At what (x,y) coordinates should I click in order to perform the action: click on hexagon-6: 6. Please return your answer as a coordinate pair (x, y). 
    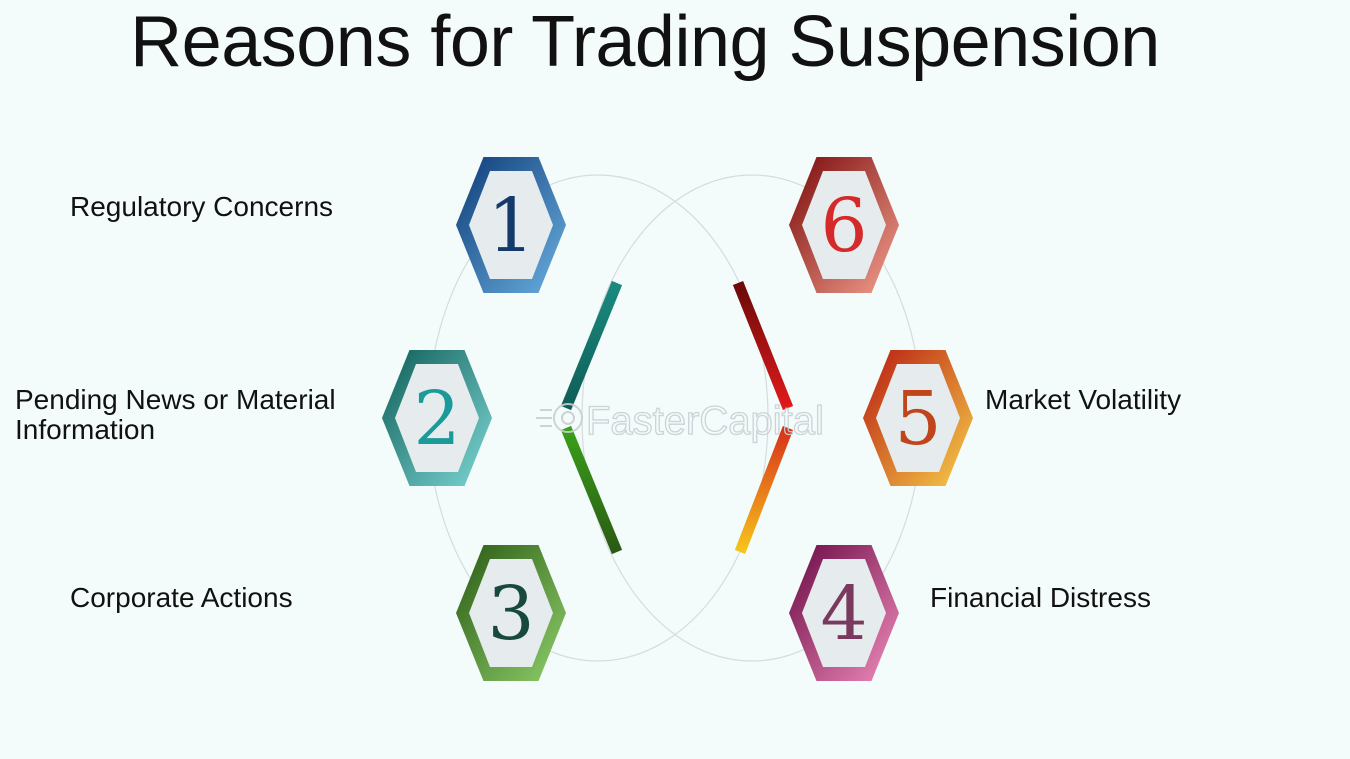
    Looking at the image, I should click on (844, 225).